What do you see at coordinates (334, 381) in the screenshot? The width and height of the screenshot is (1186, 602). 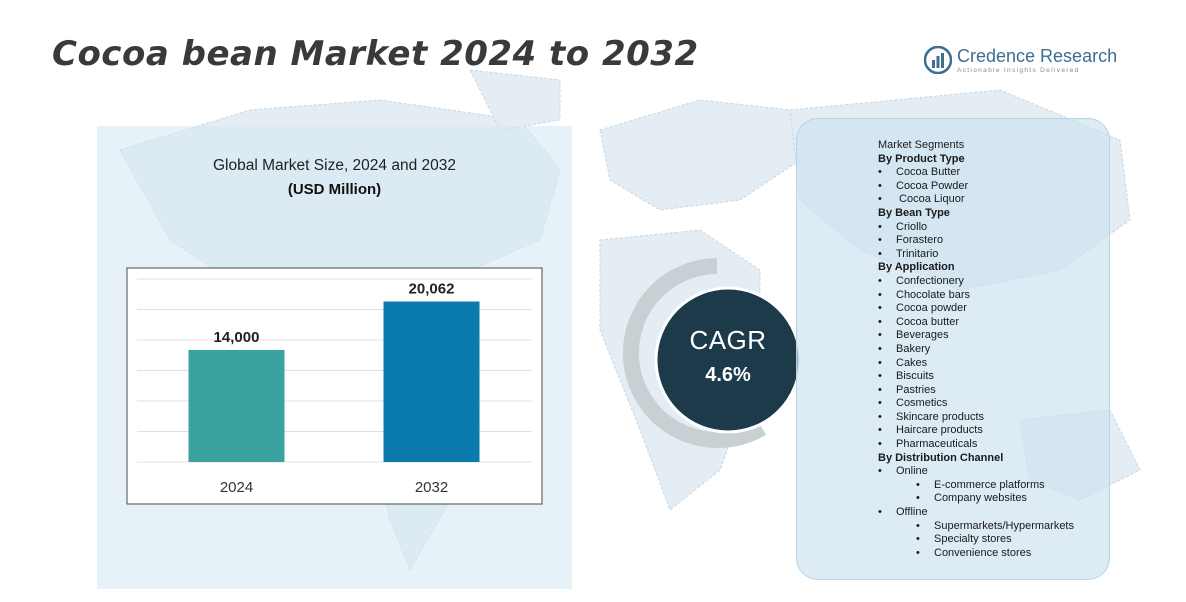 I see `bars` at bounding box center [334, 381].